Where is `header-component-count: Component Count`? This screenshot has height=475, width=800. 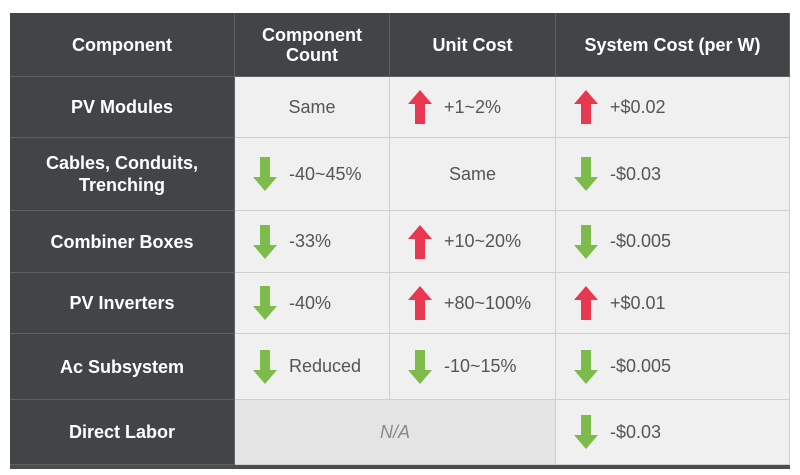 header-component-count: Component Count is located at coordinates (312, 45).